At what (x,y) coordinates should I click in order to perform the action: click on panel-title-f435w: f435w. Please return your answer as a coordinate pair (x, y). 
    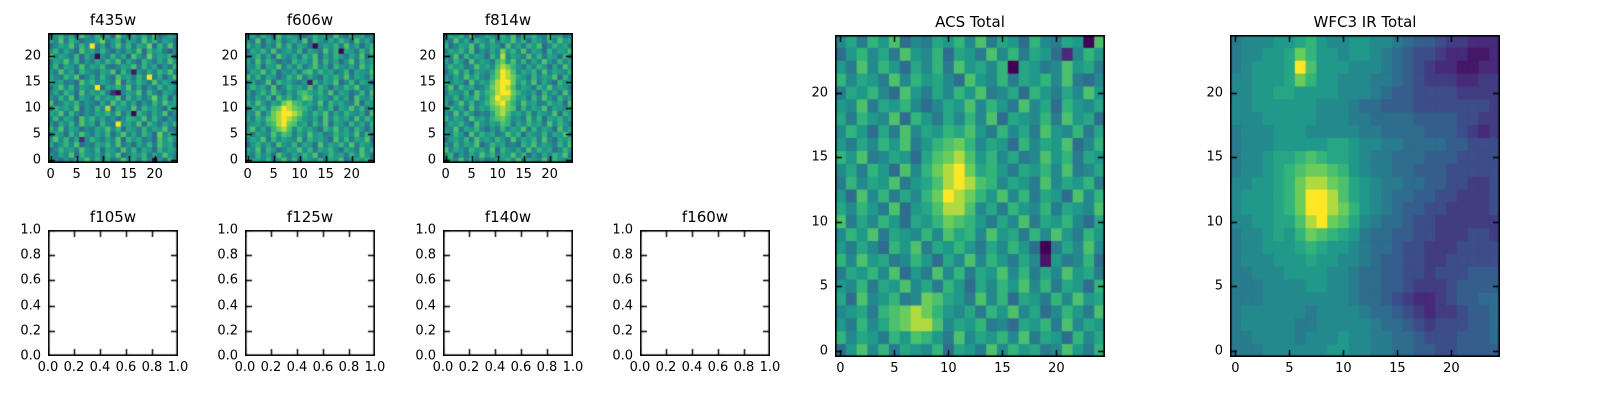
    Looking at the image, I should click on (113, 19).